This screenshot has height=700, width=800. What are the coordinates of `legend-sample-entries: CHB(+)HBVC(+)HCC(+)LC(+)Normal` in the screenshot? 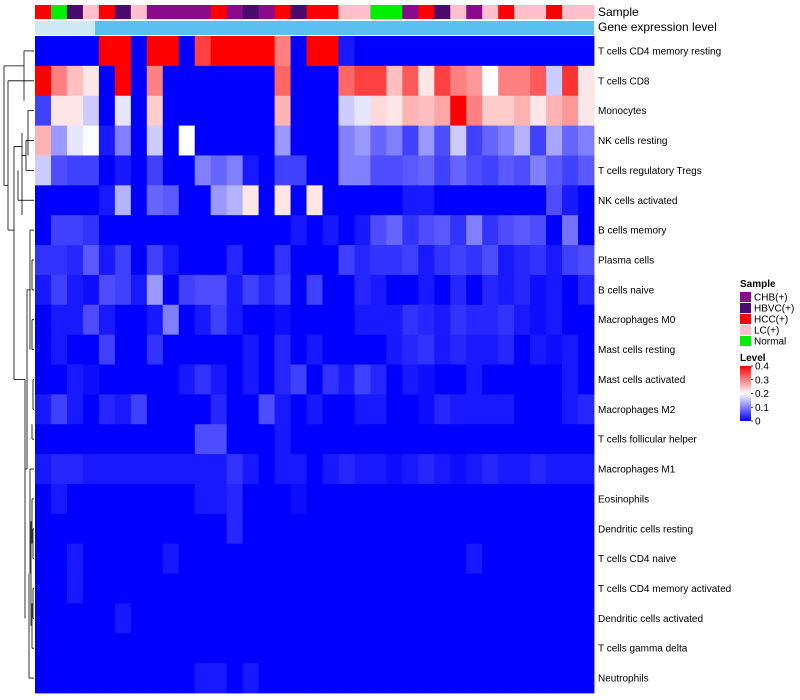 It's located at (767, 320).